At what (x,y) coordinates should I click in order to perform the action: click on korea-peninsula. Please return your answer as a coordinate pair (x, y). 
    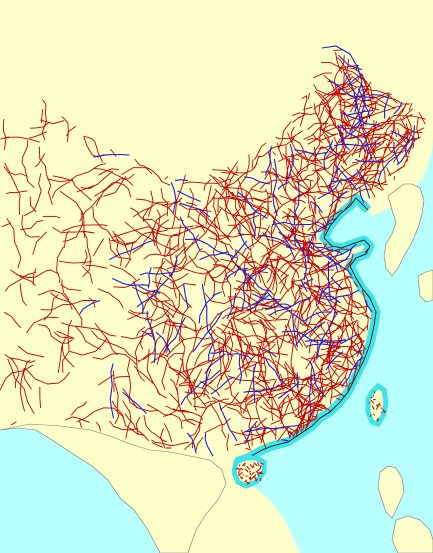
    Looking at the image, I should click on (404, 230).